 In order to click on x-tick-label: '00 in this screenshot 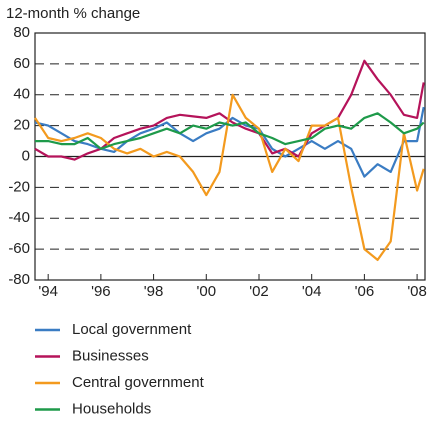, I will do `click(207, 291)`.